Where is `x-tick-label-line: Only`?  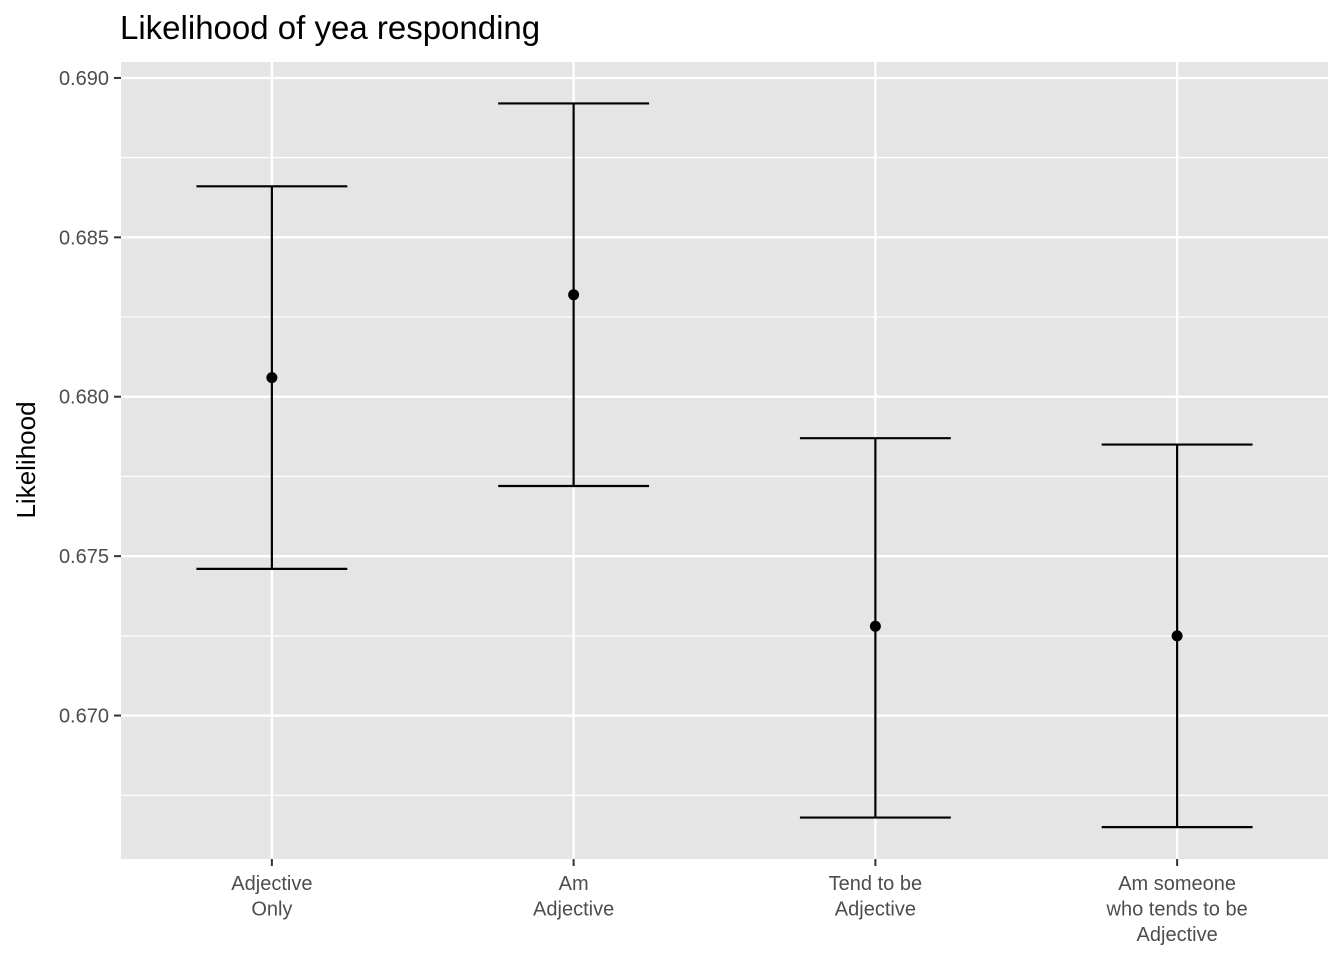
x-tick-label-line: Only is located at coordinates (271, 910).